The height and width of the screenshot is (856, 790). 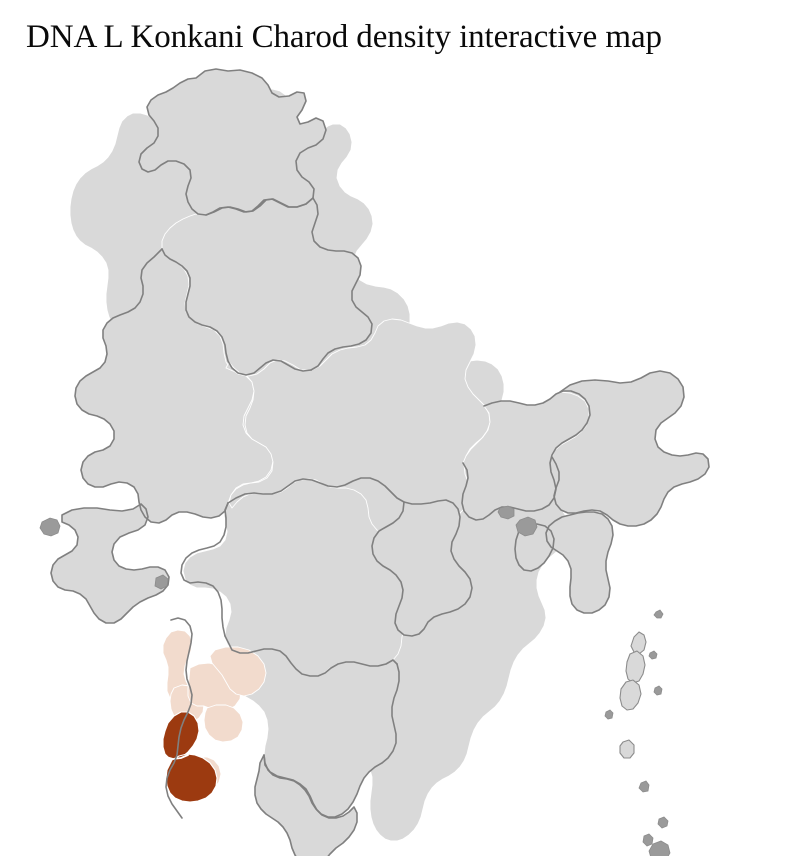 I want to click on island-south-andaman, so click(x=630, y=695).